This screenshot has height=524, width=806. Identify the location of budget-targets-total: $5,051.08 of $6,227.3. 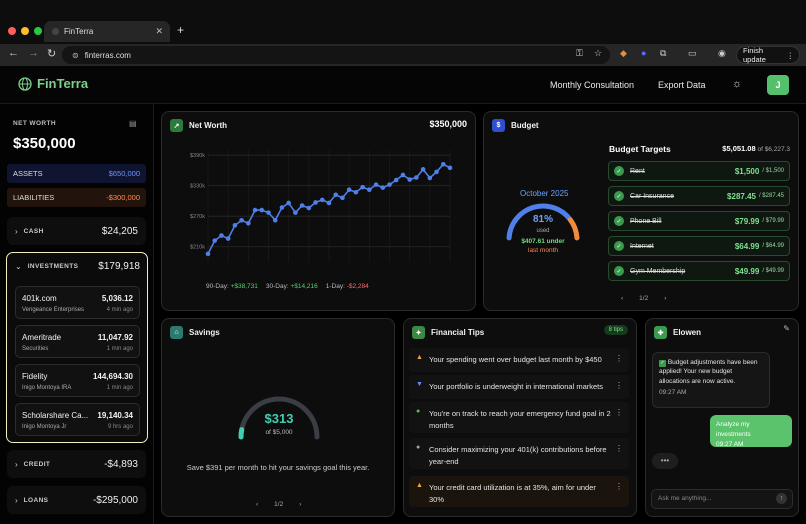
(756, 148).